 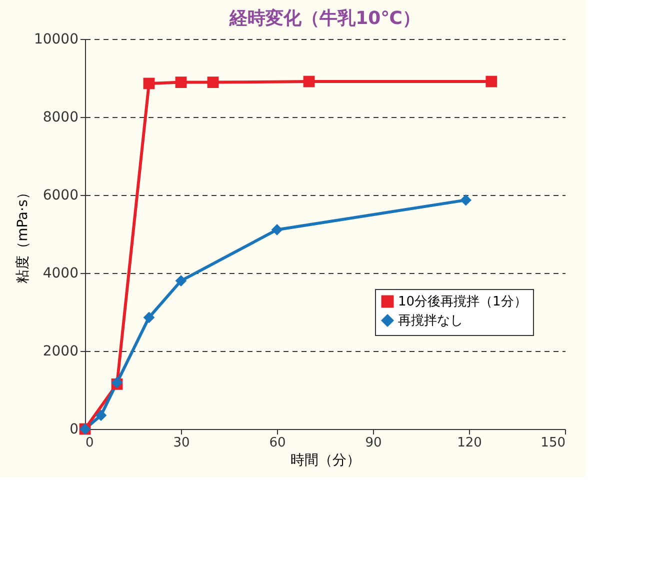 I want to click on x-tick-label: 30, so click(x=181, y=443).